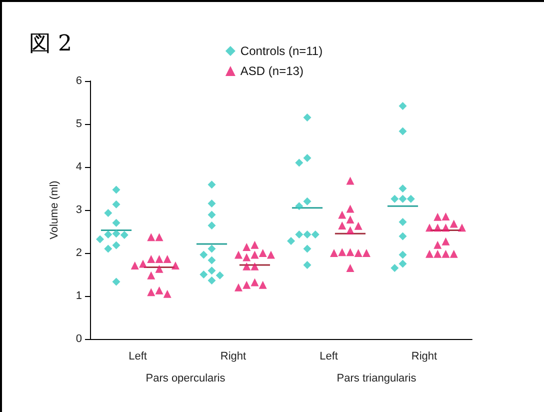  Describe the element at coordinates (79, 339) in the screenshot. I see `y-tick-label: 0` at that location.